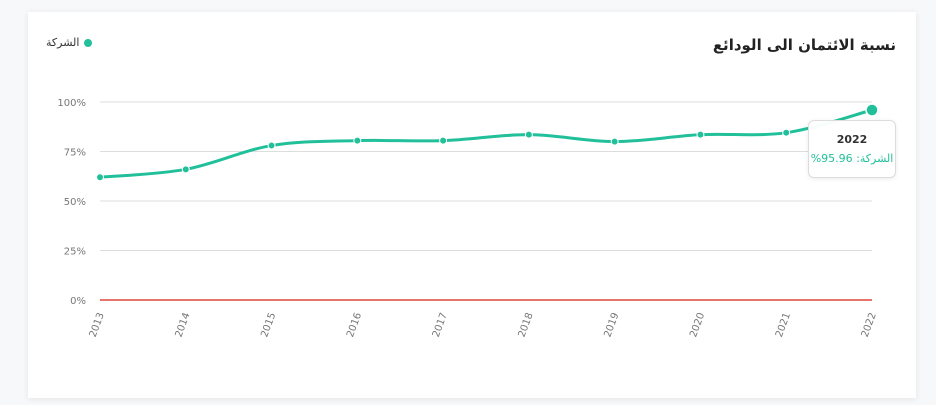 The height and width of the screenshot is (405, 936). I want to click on y-tick-label: 25%, so click(75, 252).